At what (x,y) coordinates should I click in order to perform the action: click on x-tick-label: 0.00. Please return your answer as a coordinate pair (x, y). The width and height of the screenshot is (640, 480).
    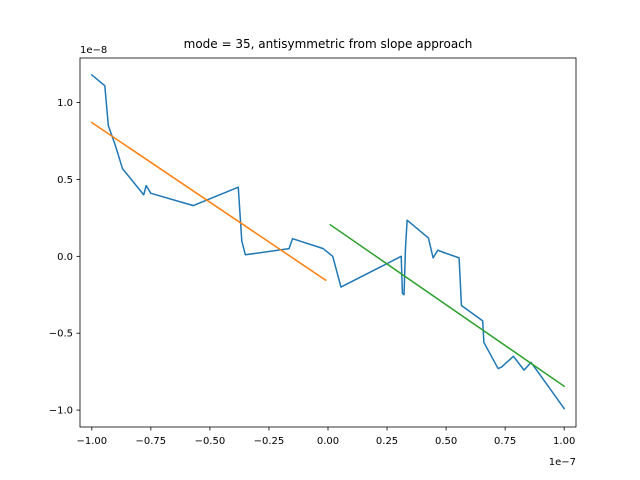
    Looking at the image, I should click on (328, 441).